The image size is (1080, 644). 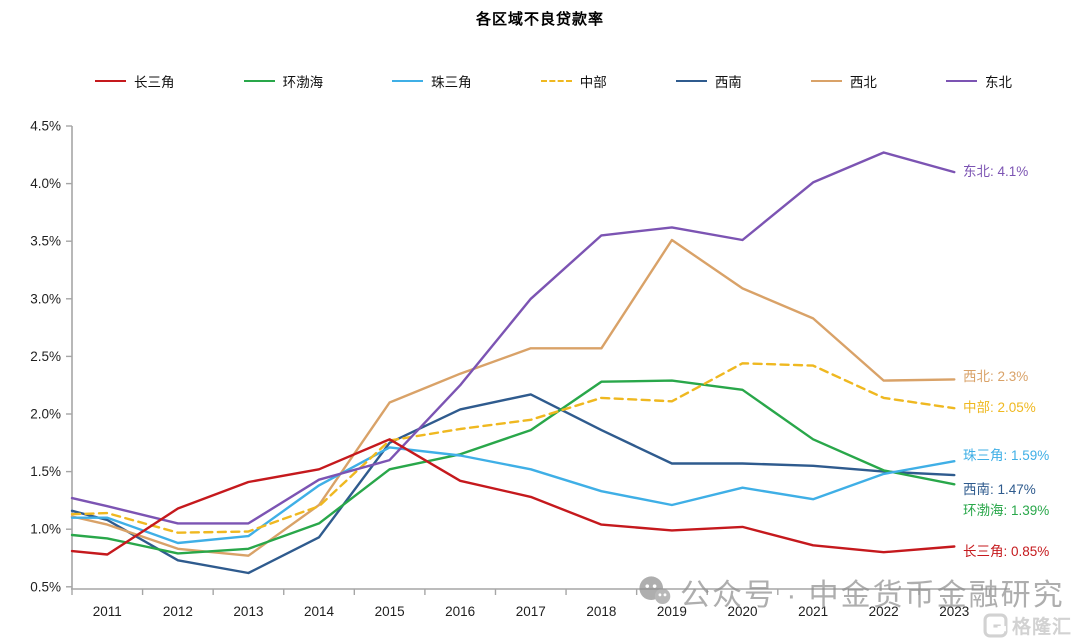 What do you see at coordinates (1006, 455) in the screenshot?
I see `end-label-珠三角: 珠三角: 1.59%` at bounding box center [1006, 455].